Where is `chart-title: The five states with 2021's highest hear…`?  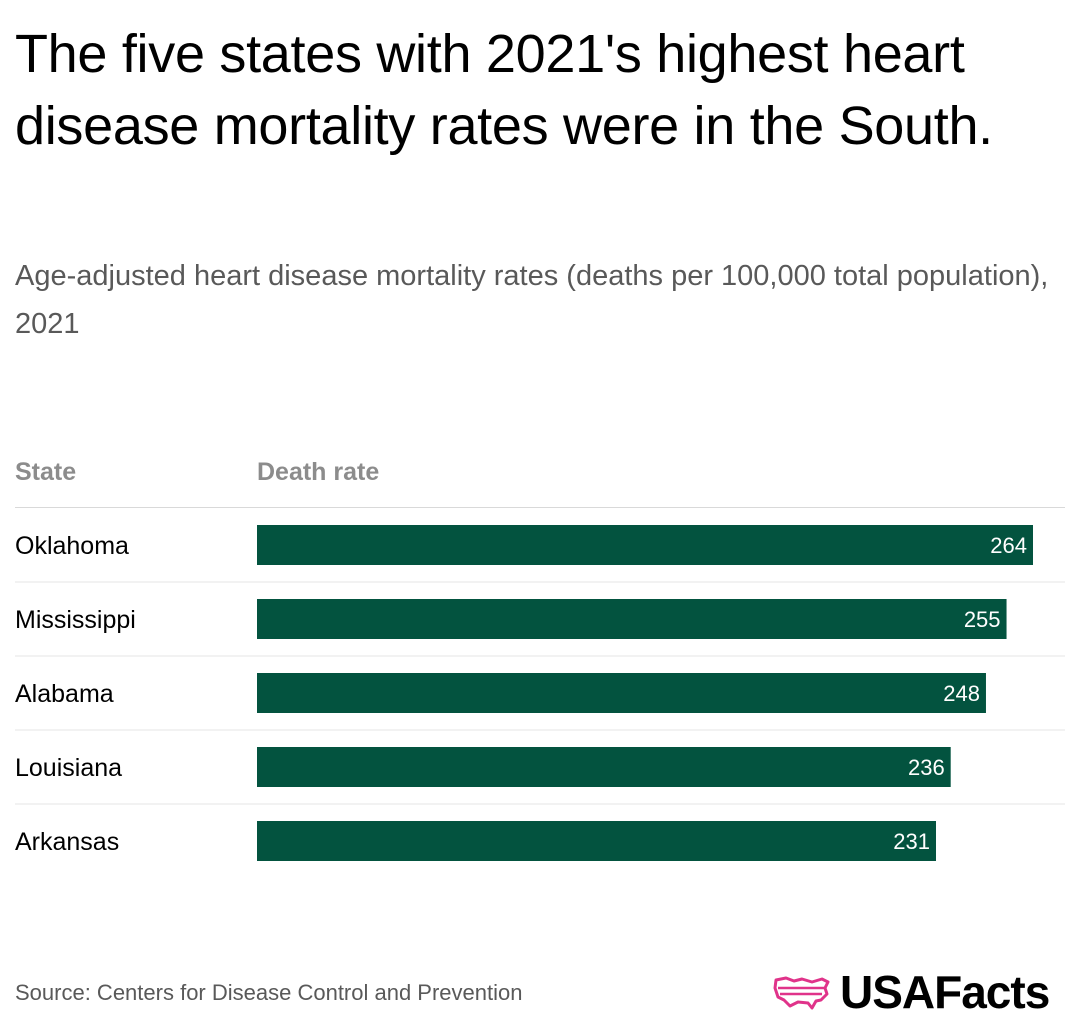
chart-title: The five states with 2021's highest hear… is located at coordinates (504, 90).